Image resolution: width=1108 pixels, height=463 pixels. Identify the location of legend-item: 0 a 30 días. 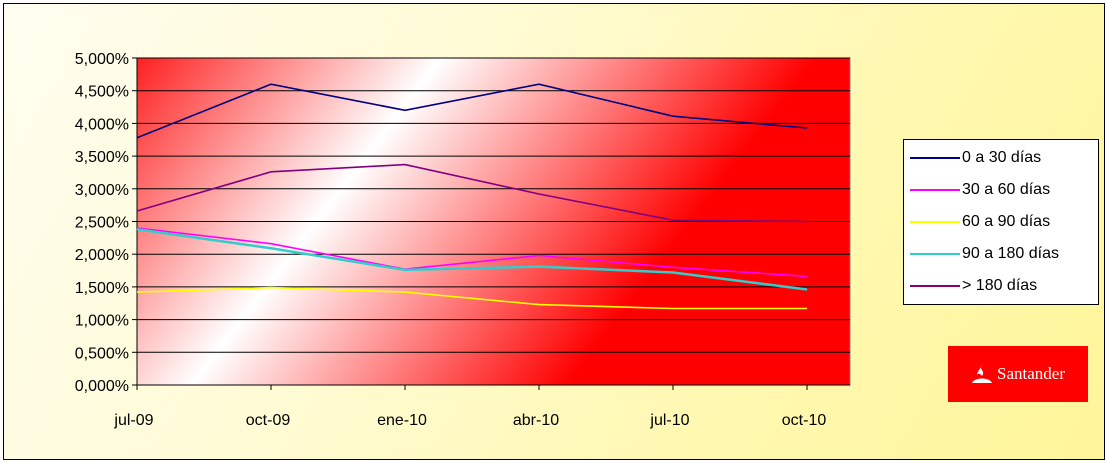
(1004, 158).